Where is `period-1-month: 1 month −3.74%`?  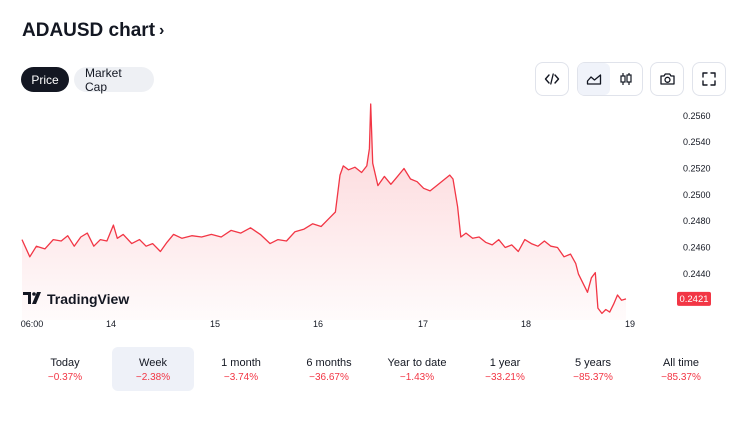
period-1-month: 1 month −3.74% is located at coordinates (241, 369).